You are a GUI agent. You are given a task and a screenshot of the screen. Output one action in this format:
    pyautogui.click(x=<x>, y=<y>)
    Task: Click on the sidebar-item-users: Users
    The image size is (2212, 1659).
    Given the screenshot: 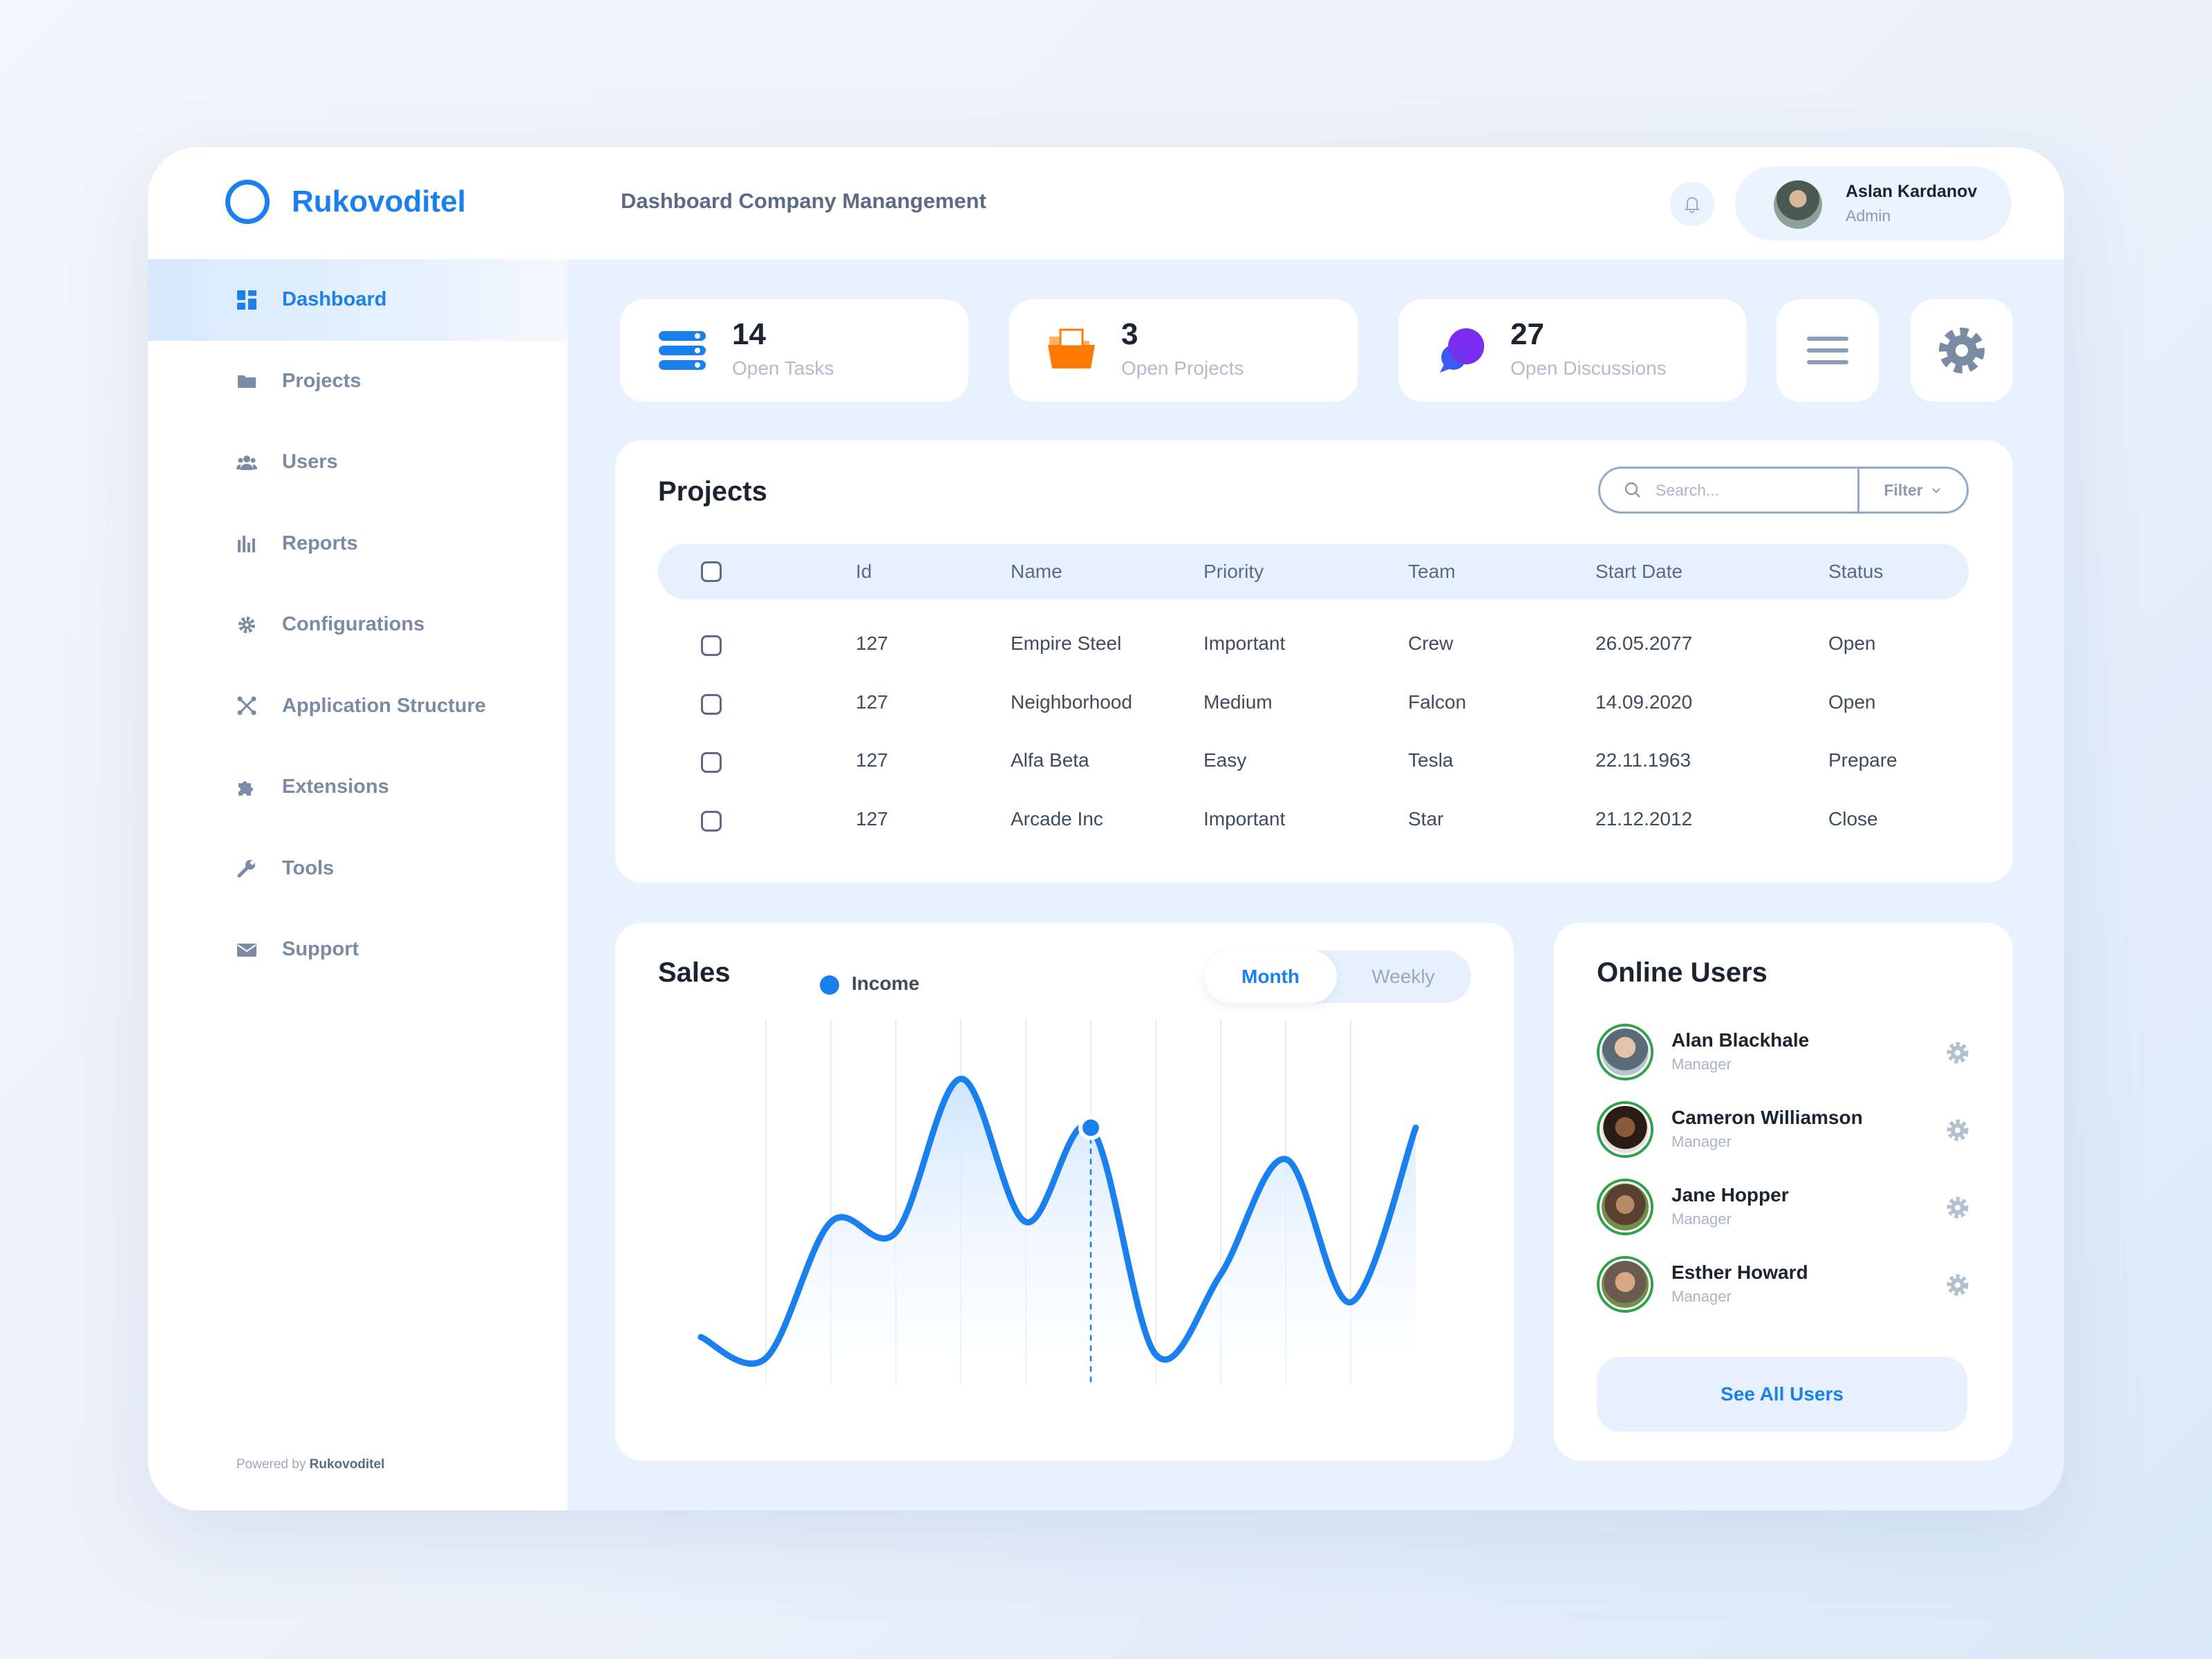 What is the action you would take?
    pyautogui.click(x=358, y=462)
    